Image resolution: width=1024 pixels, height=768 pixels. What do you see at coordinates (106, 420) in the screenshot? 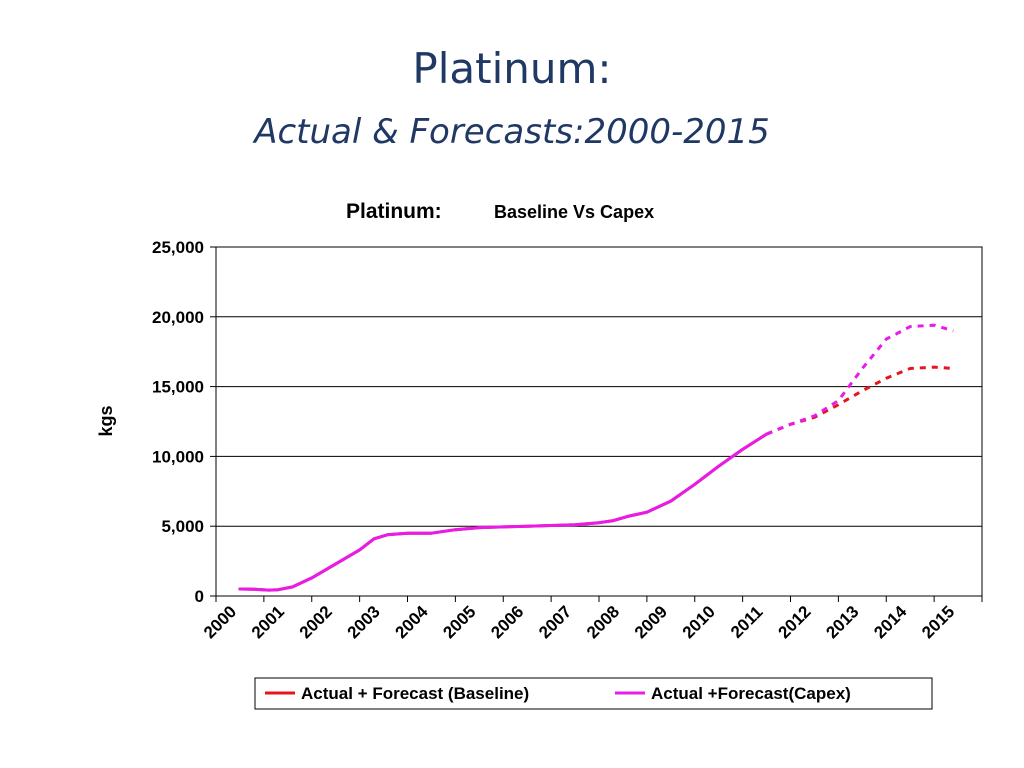
I see `y-axis-title: kgs` at bounding box center [106, 420].